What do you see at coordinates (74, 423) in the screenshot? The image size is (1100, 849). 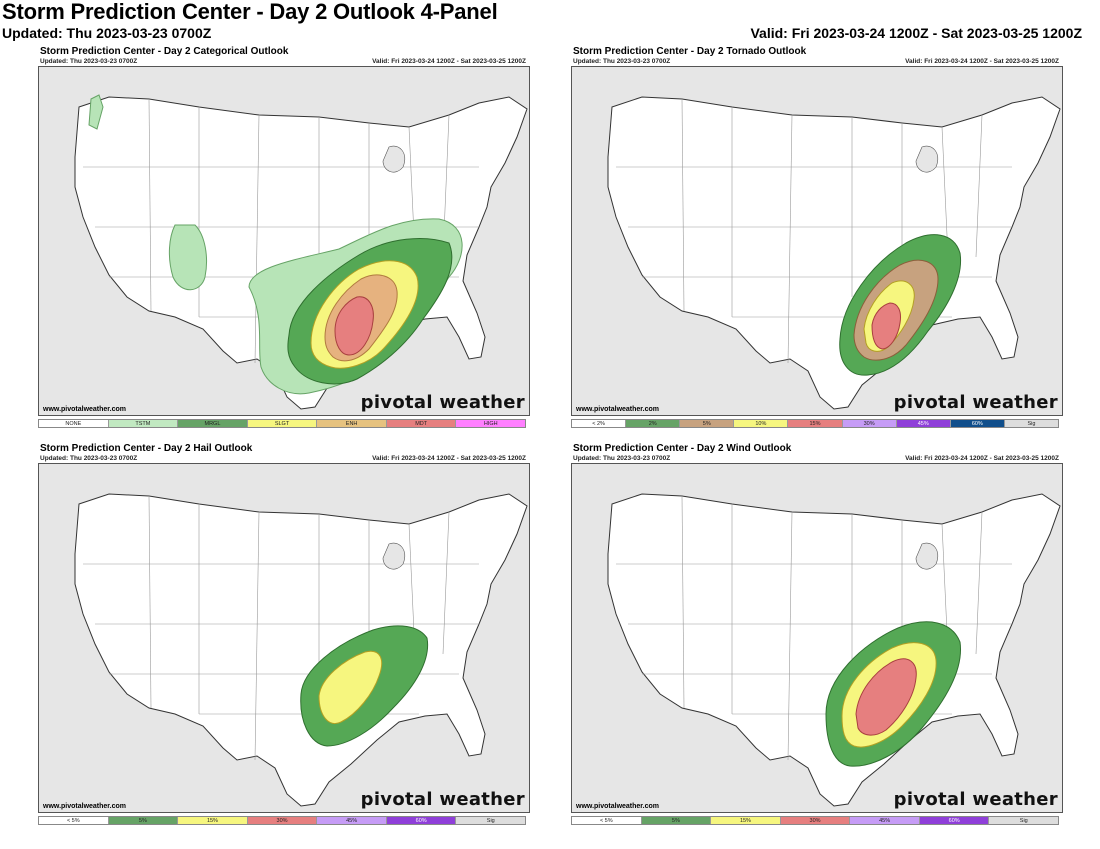 I see `legend-item: NONE` at bounding box center [74, 423].